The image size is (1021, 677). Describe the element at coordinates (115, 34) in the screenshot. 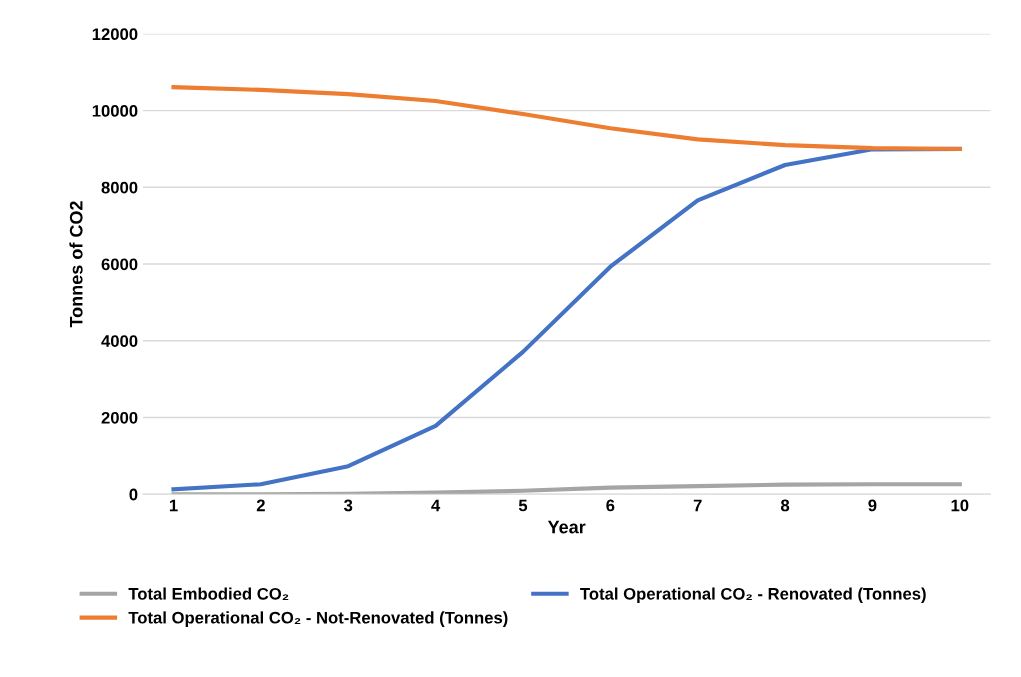

I see `y-tick-label: 12000` at that location.